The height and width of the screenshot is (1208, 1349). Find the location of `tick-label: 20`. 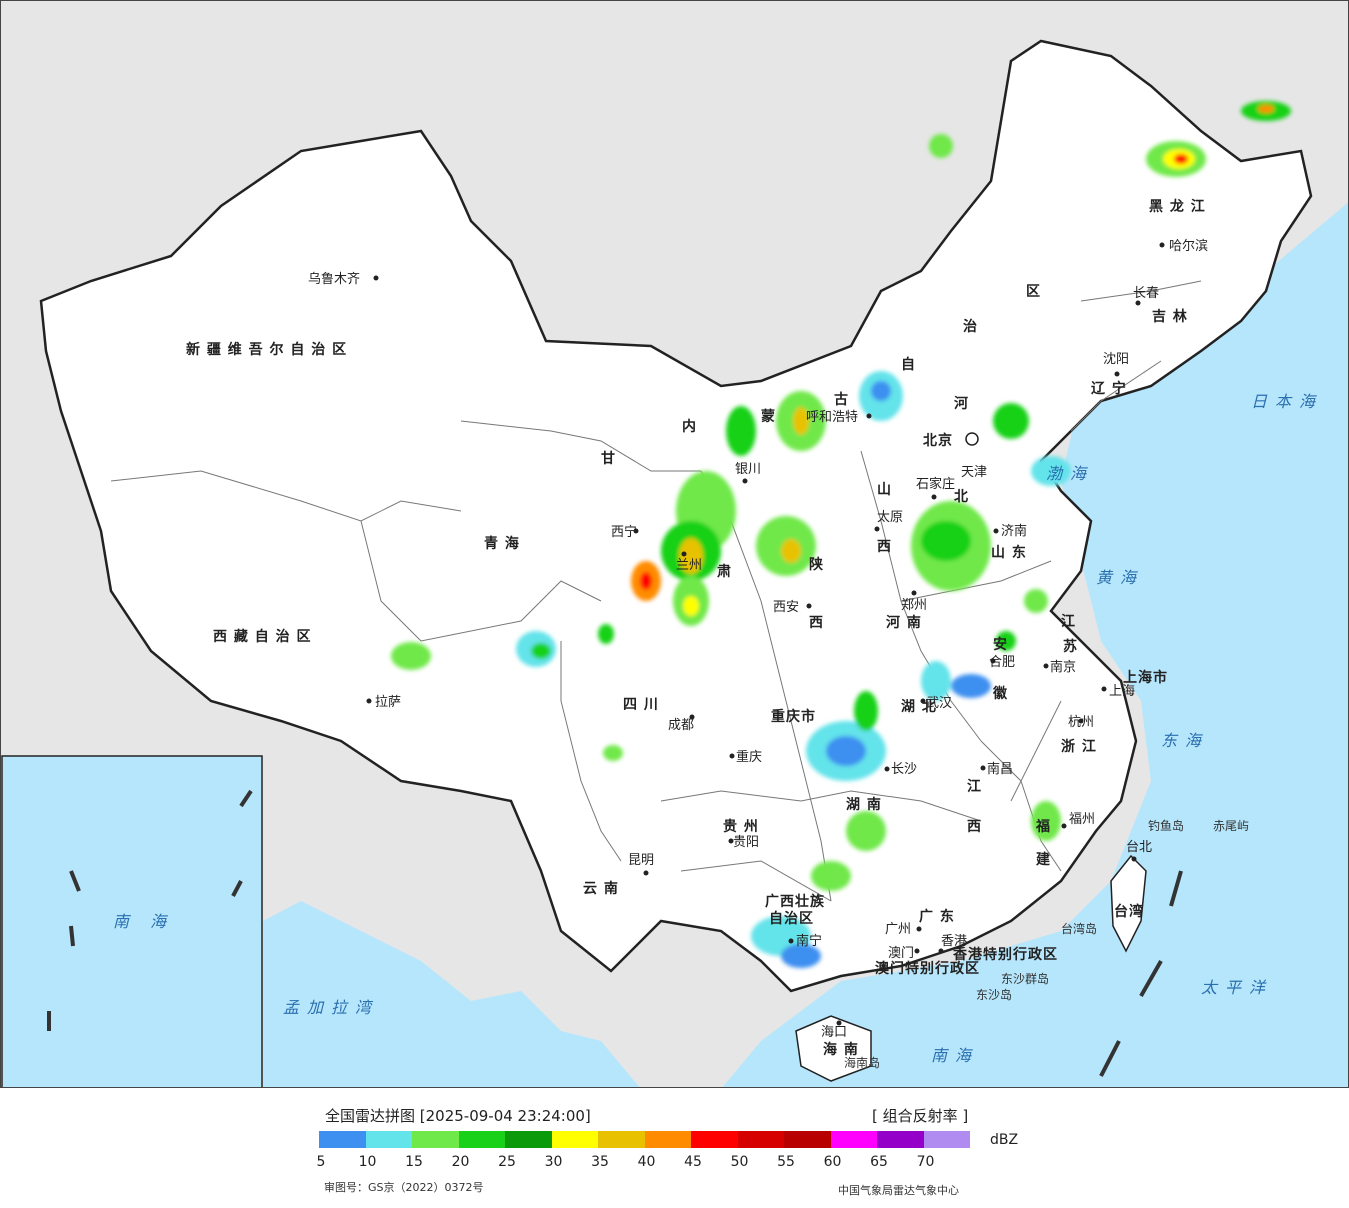

tick-label: 20 is located at coordinates (460, 1162).